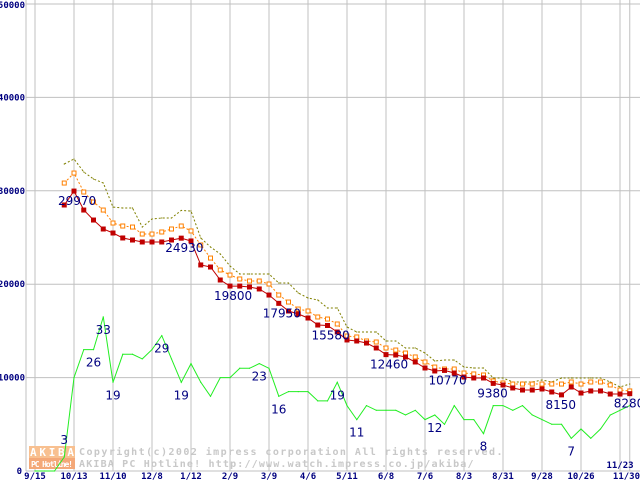 The image size is (640, 480). Describe the element at coordinates (269, 476) in the screenshot. I see `x-tick-label: 3/9` at that location.